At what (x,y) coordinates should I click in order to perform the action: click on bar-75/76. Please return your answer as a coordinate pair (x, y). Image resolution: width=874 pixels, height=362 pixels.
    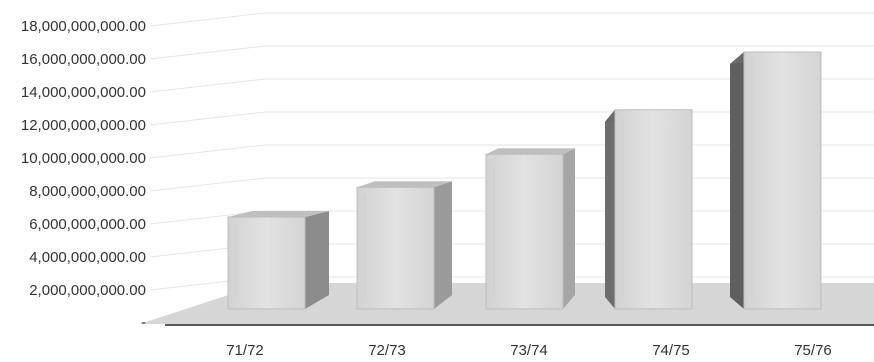
    Looking at the image, I should click on (776, 180).